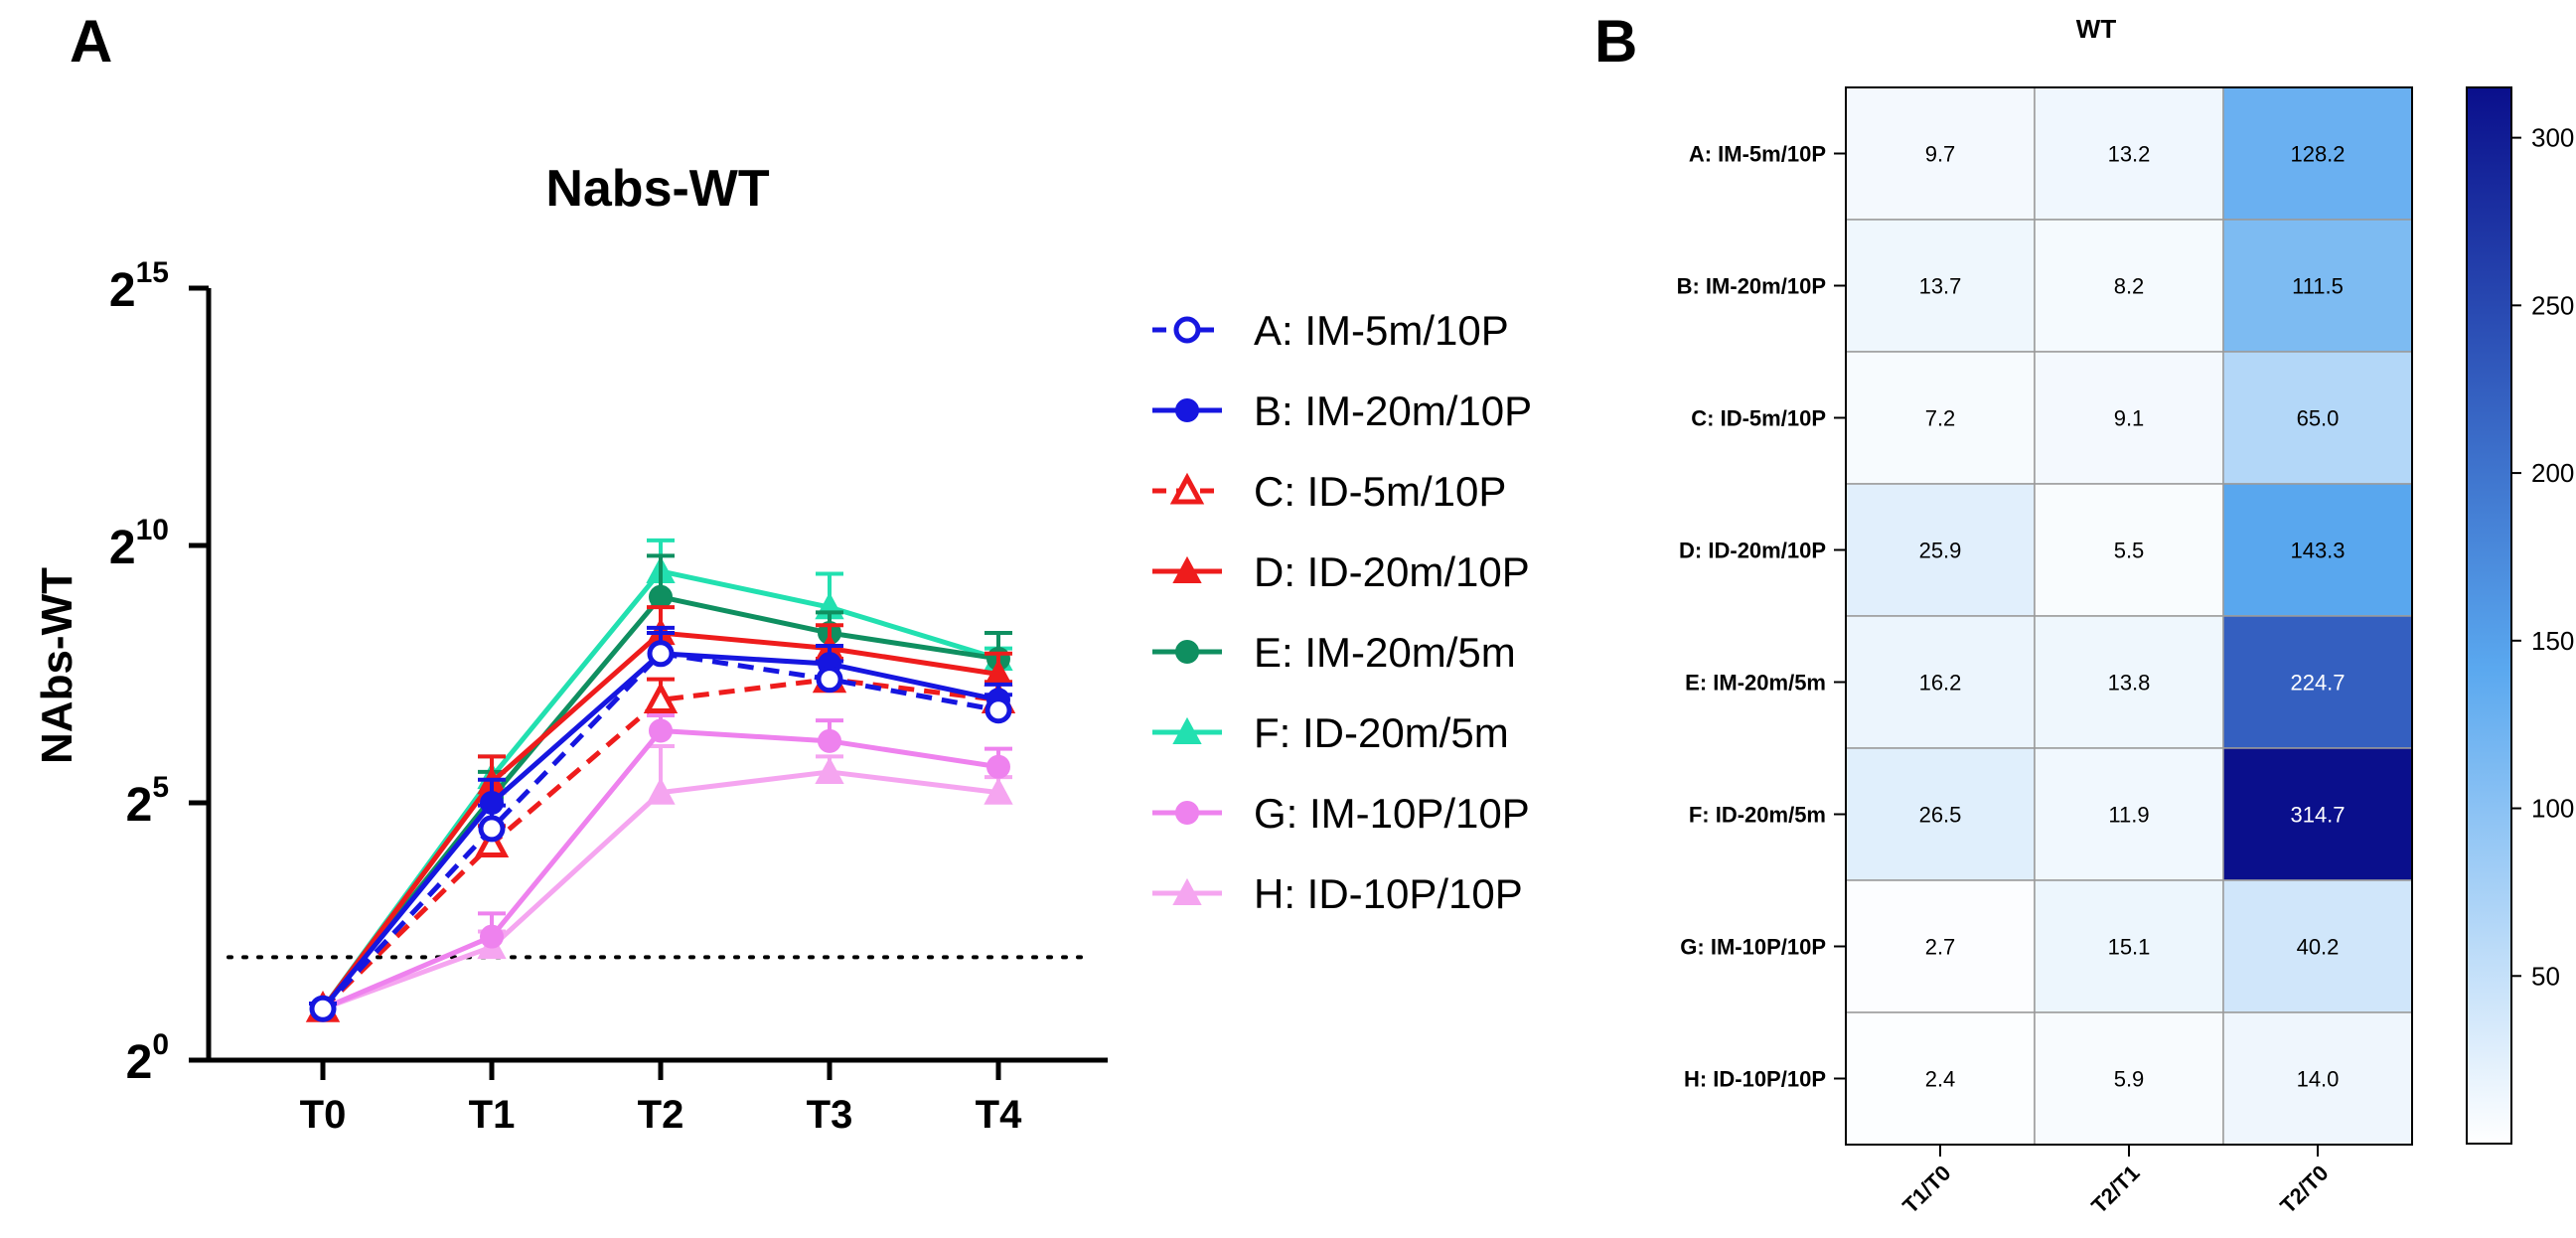 The height and width of the screenshot is (1238, 2576). I want to click on heatmap-cell-label: 14.0, so click(2318, 1079).